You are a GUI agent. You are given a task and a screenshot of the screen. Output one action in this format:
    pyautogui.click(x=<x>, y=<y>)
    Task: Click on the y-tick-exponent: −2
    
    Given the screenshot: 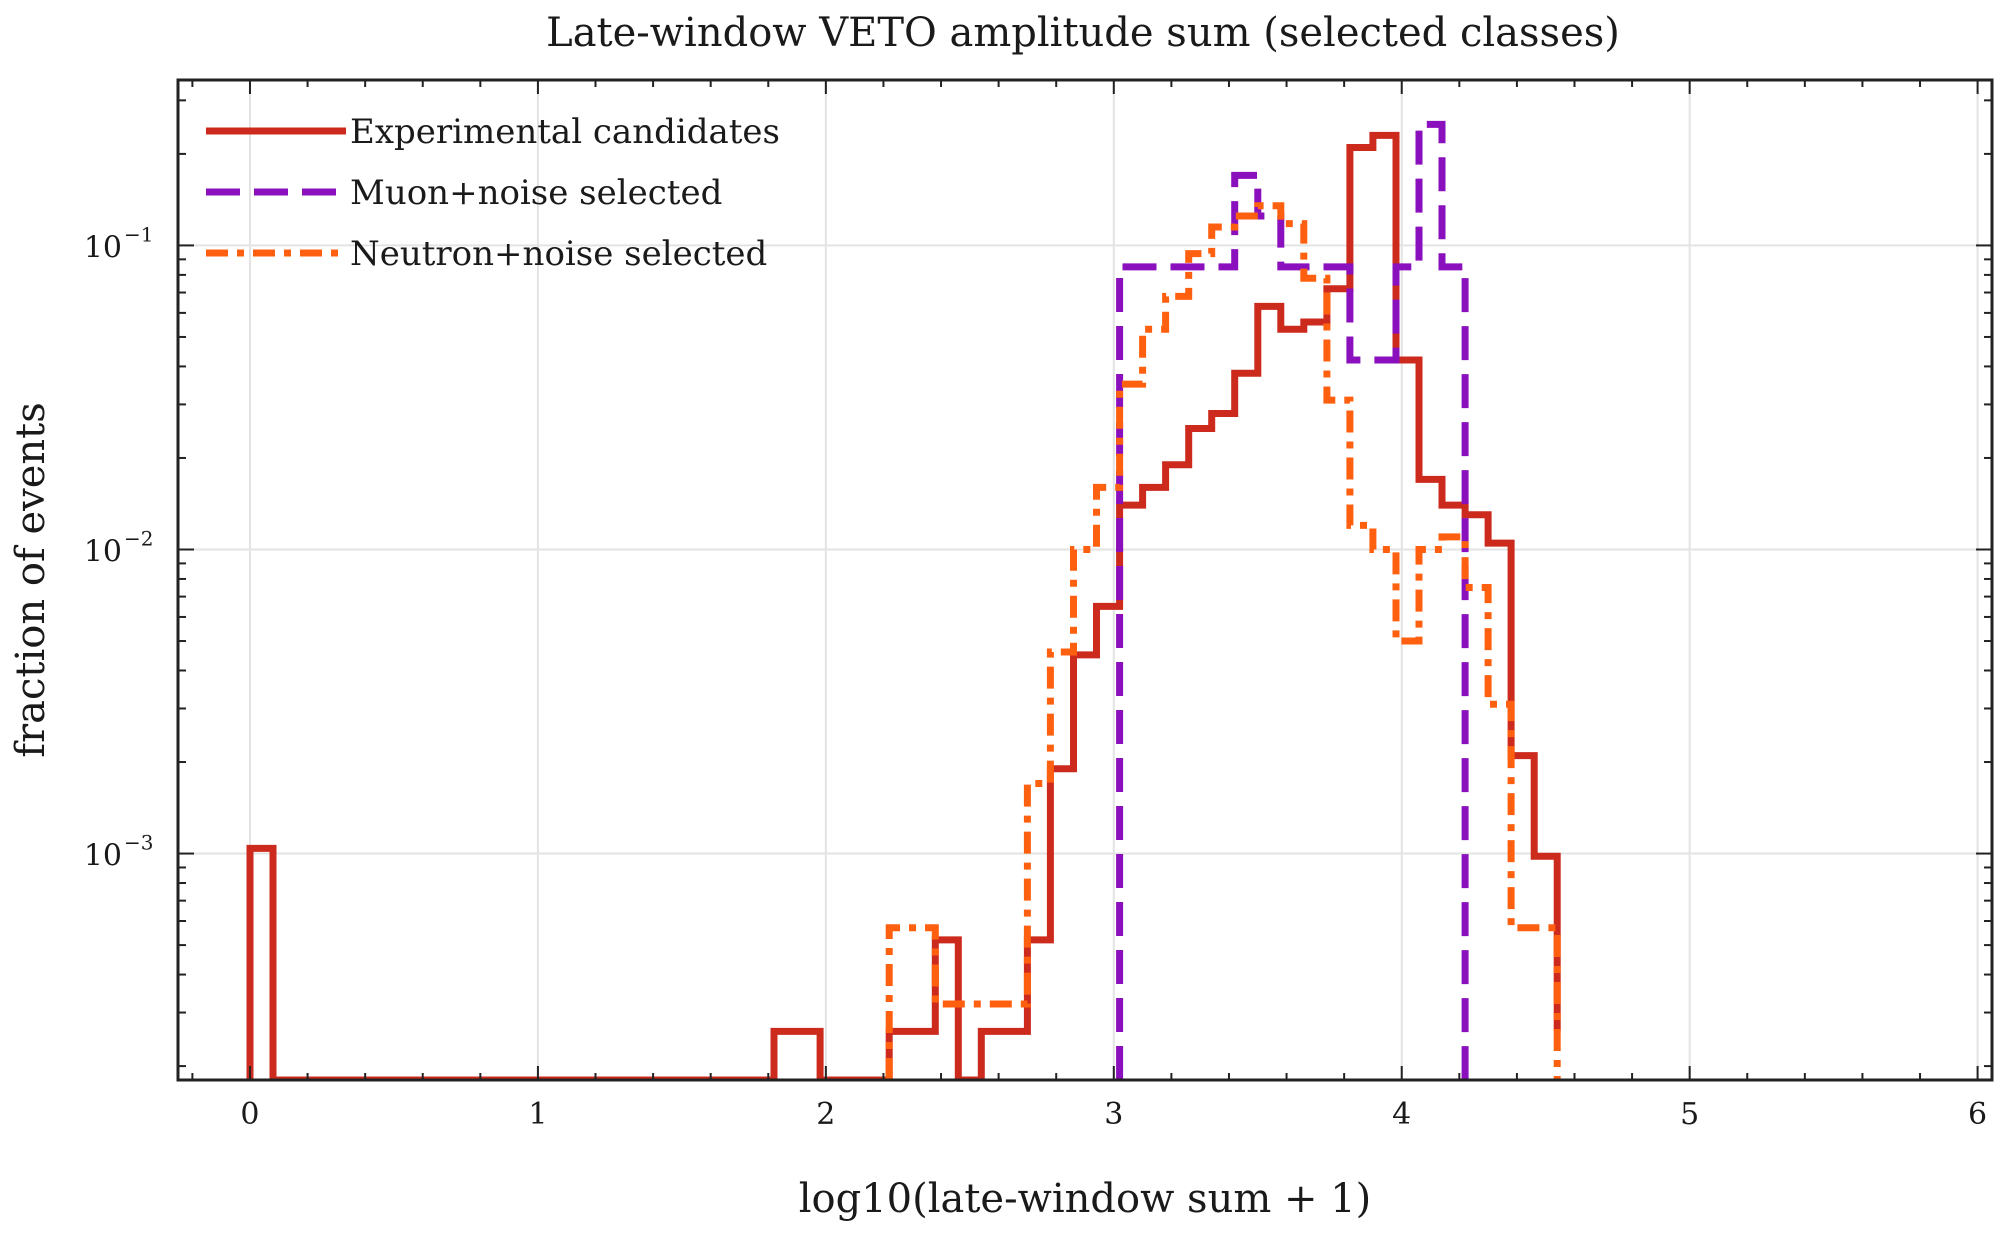 What is the action you would take?
    pyautogui.click(x=138, y=538)
    